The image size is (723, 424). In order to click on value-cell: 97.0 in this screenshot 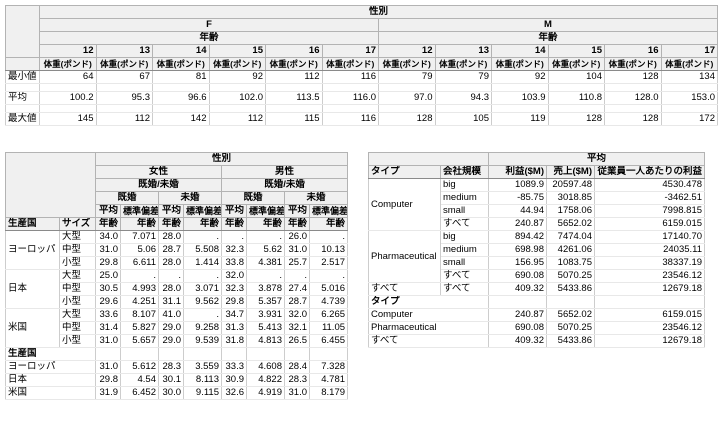, I will do `click(407, 98)`.